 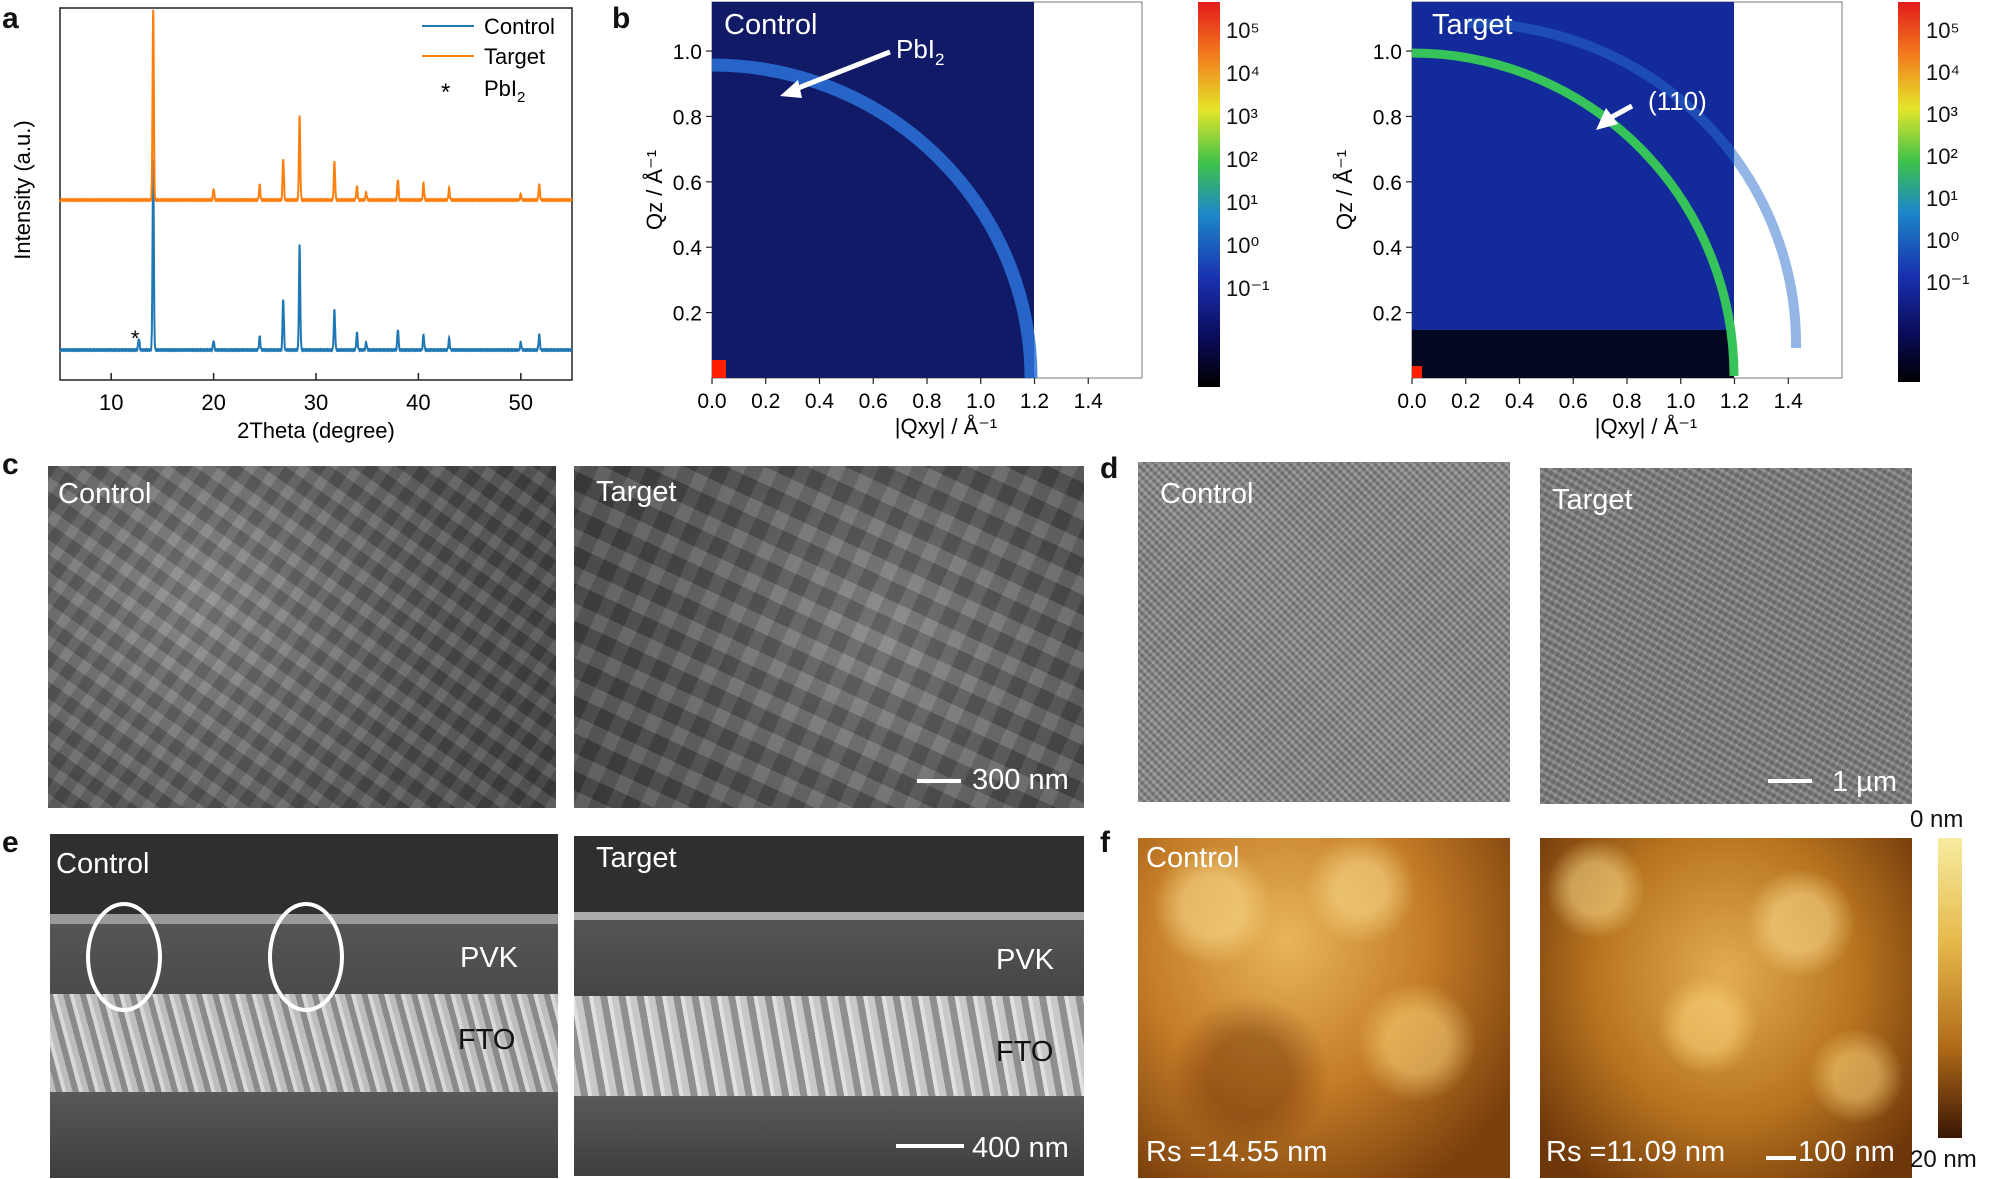 I want to click on xrd-ylabel: Intensity (a.u.), so click(x=22, y=189).